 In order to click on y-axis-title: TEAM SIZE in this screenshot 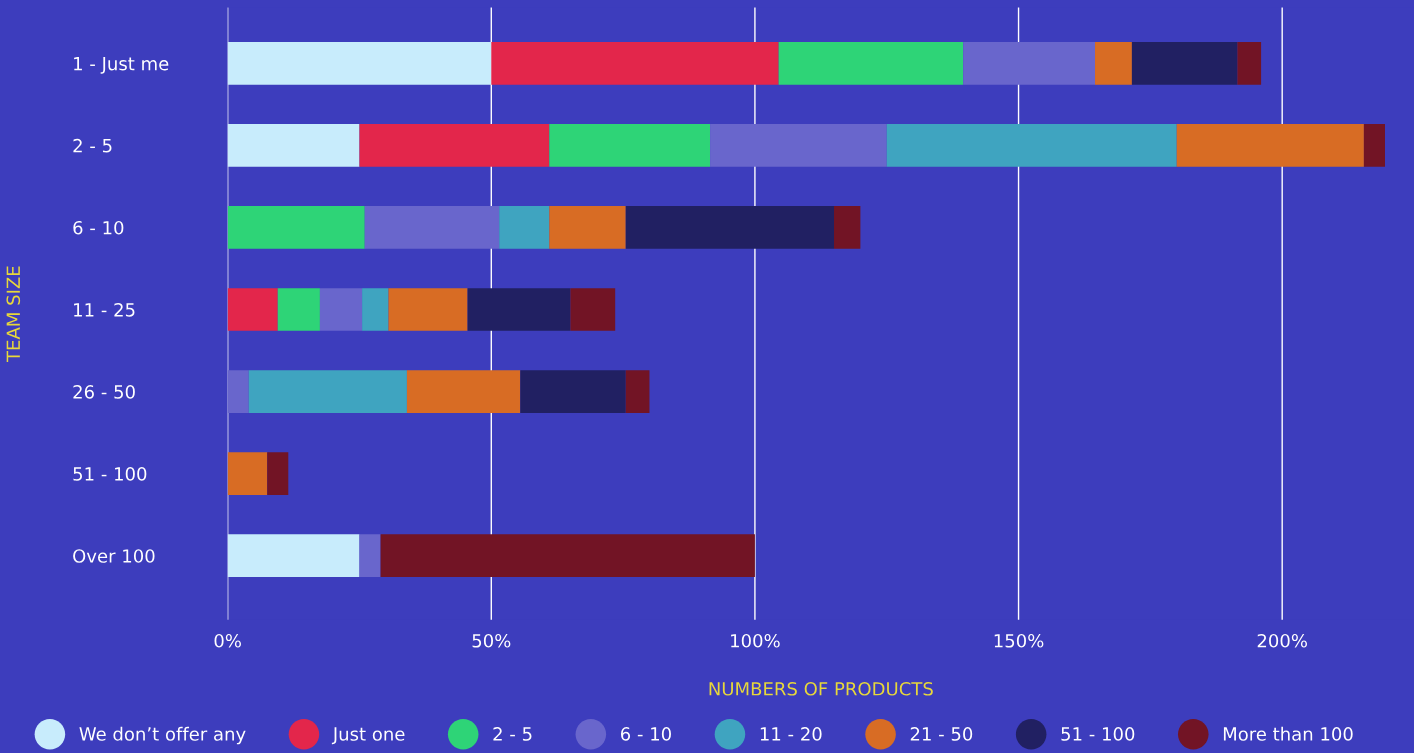, I will do `click(13, 314)`.